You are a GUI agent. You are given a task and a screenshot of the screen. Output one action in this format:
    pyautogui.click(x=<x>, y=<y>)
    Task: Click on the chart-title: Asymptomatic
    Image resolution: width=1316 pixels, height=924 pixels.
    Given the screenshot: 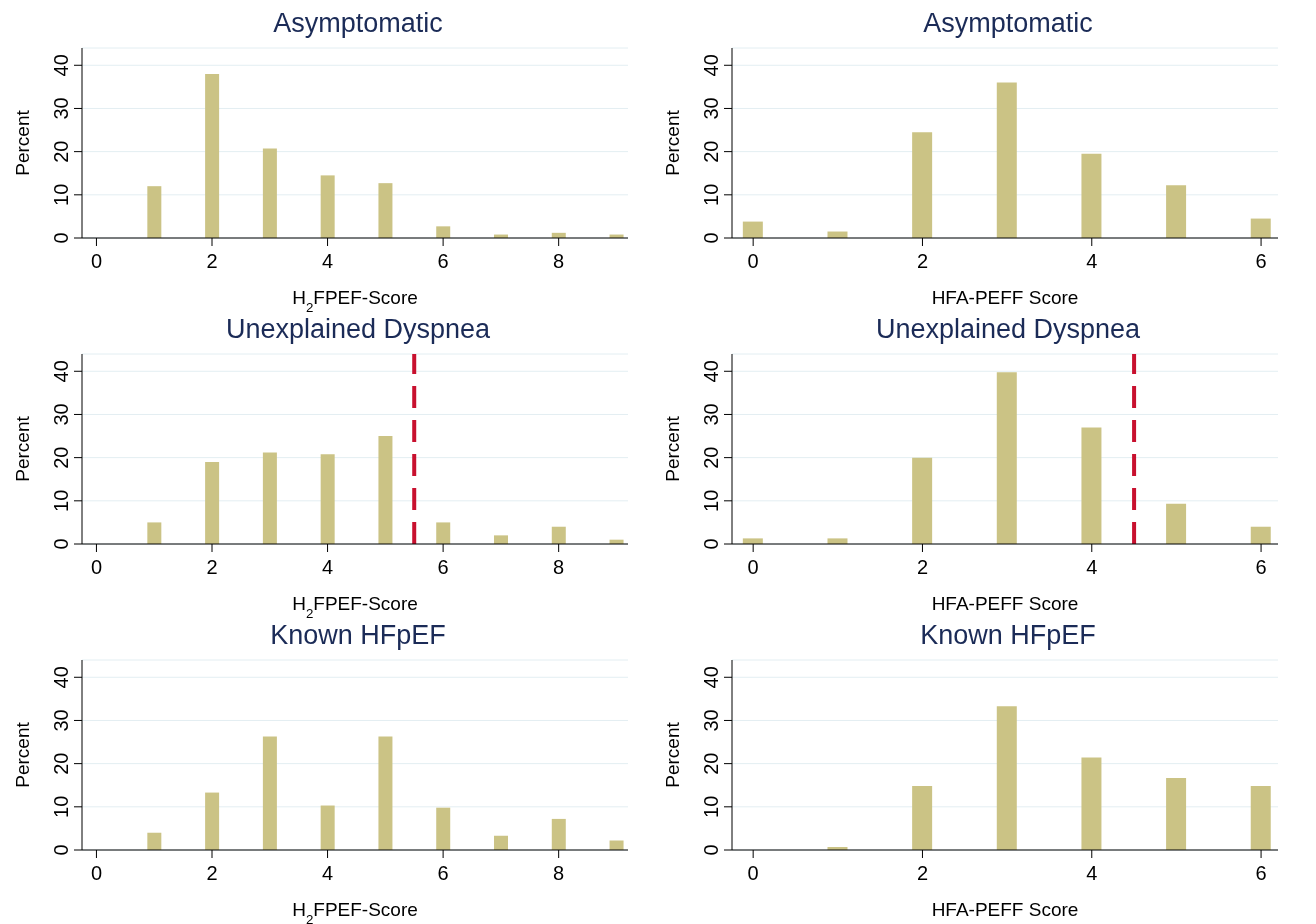 What is the action you would take?
    pyautogui.click(x=1008, y=24)
    